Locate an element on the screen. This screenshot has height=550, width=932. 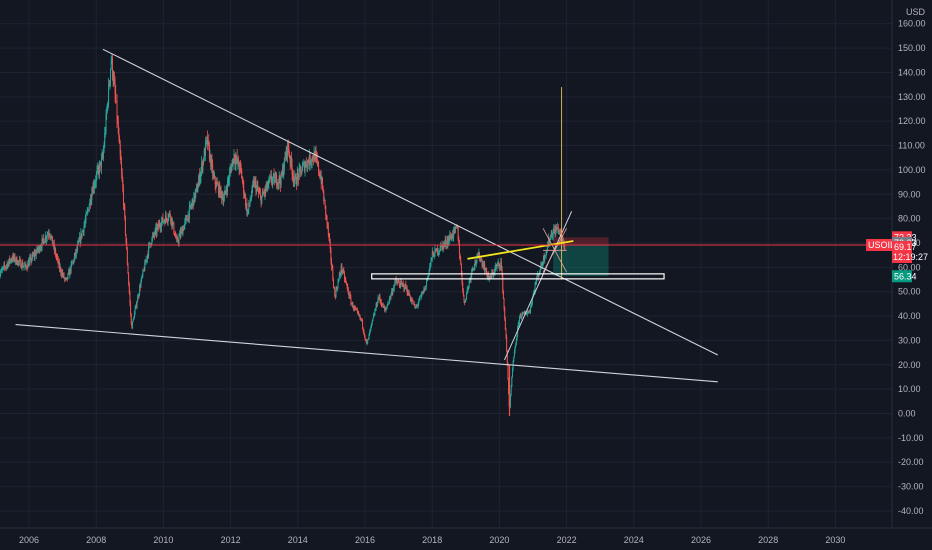
y-tick-label: 60.00 is located at coordinates (909, 267).